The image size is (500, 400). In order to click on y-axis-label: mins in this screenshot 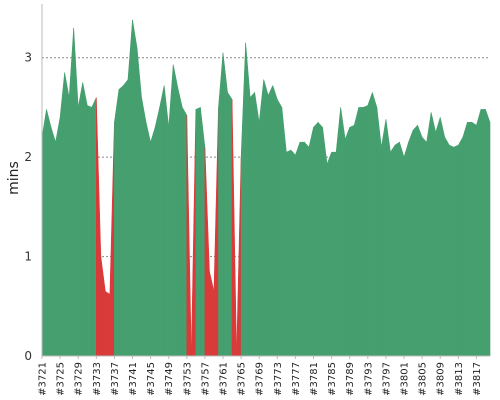, I will do `click(14, 178)`.